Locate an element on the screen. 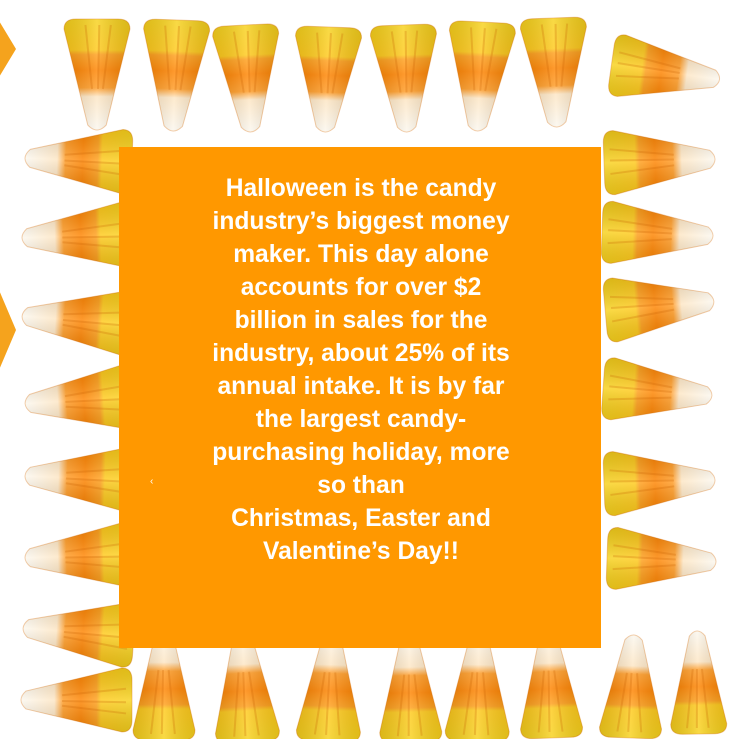  stray-mark: ‹ is located at coordinates (152, 481).